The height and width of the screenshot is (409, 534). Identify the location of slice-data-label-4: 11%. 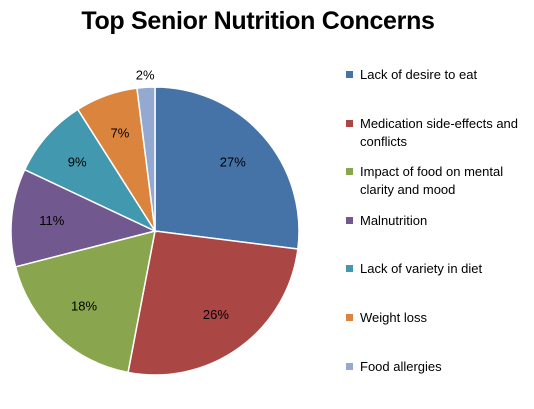
(51, 220).